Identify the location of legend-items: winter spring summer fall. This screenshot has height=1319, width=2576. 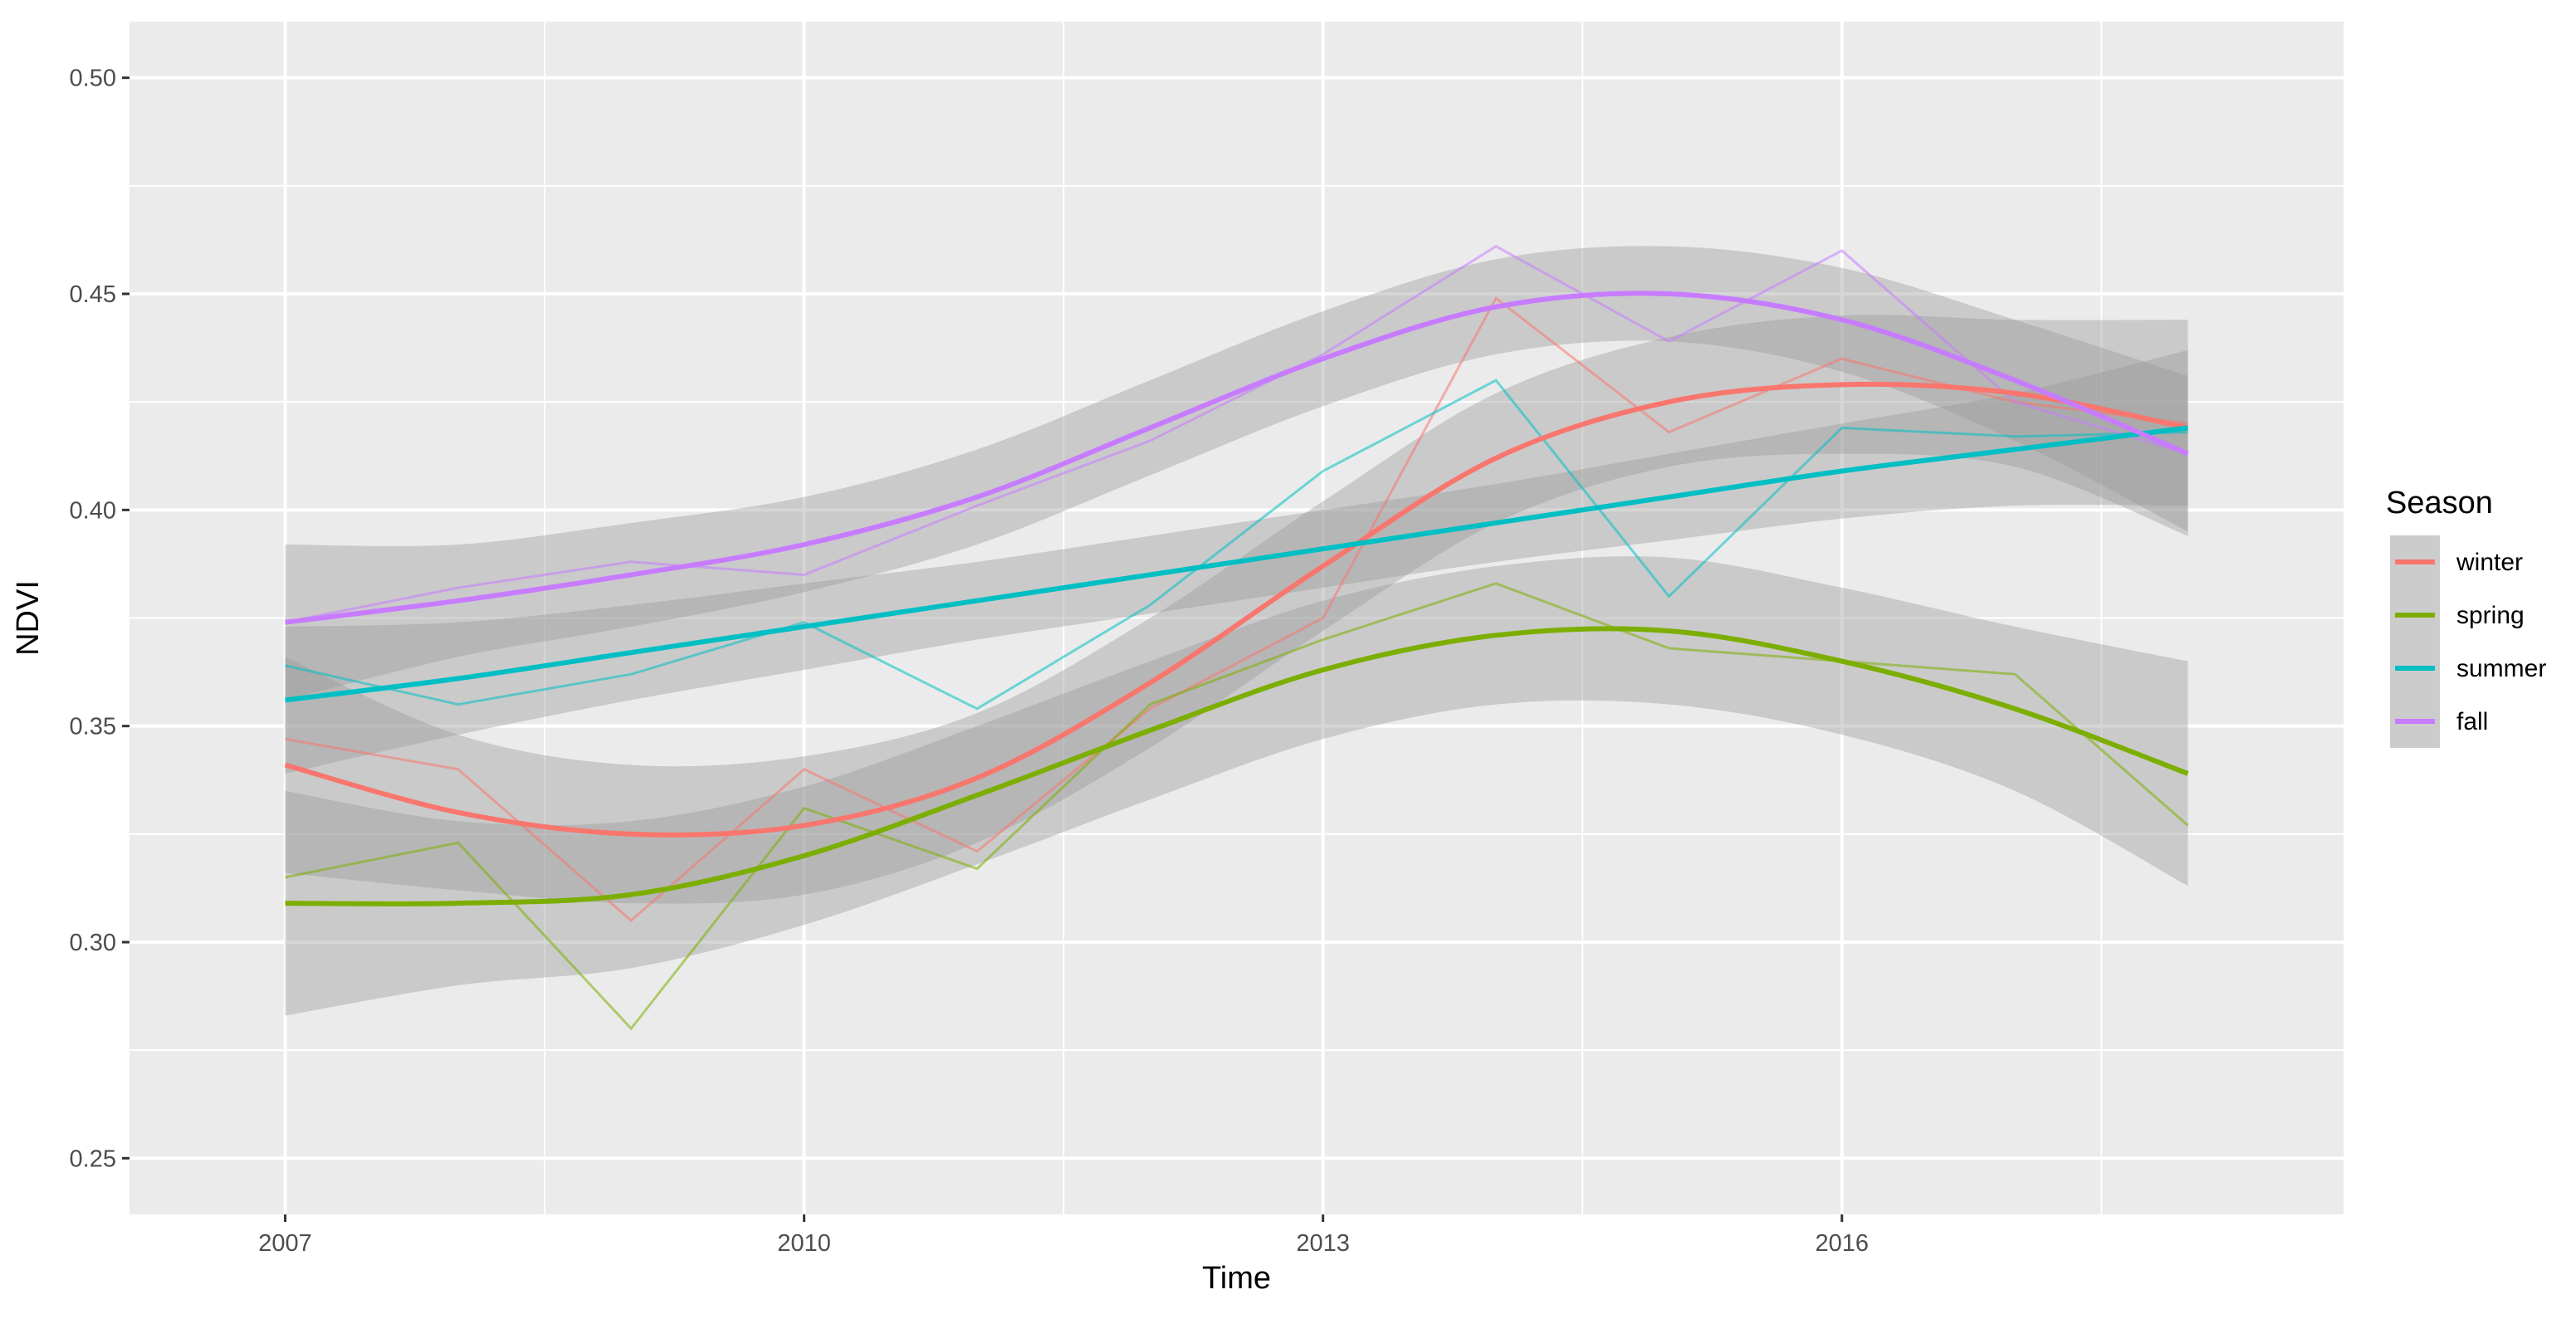
(2468, 641).